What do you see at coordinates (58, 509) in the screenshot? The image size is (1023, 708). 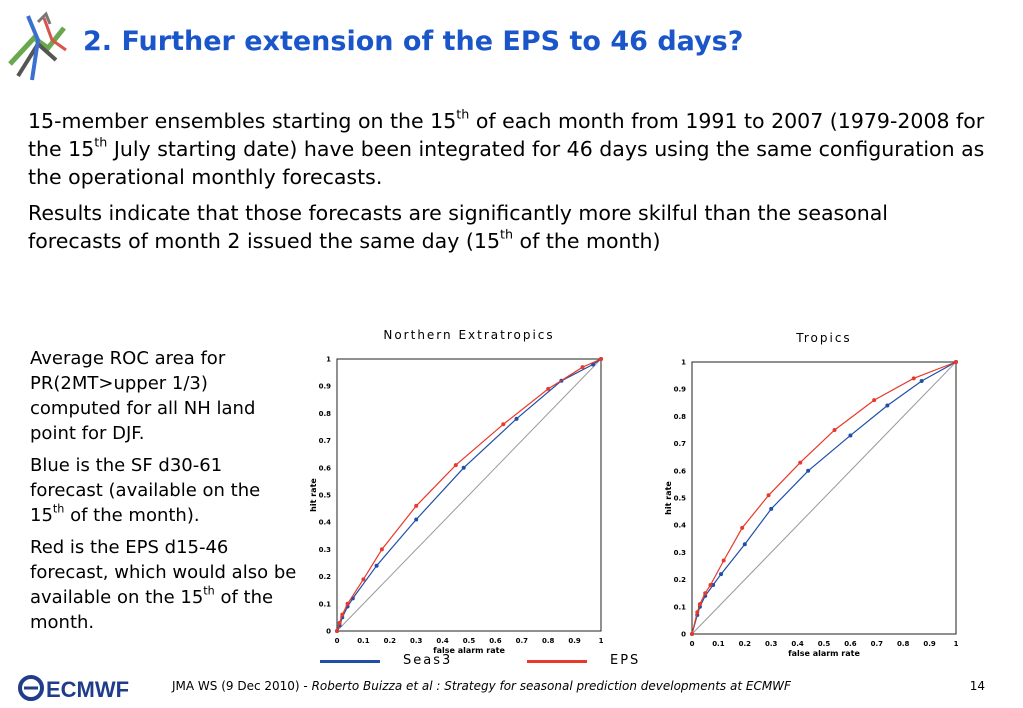 I see `note-blue-sup: th` at bounding box center [58, 509].